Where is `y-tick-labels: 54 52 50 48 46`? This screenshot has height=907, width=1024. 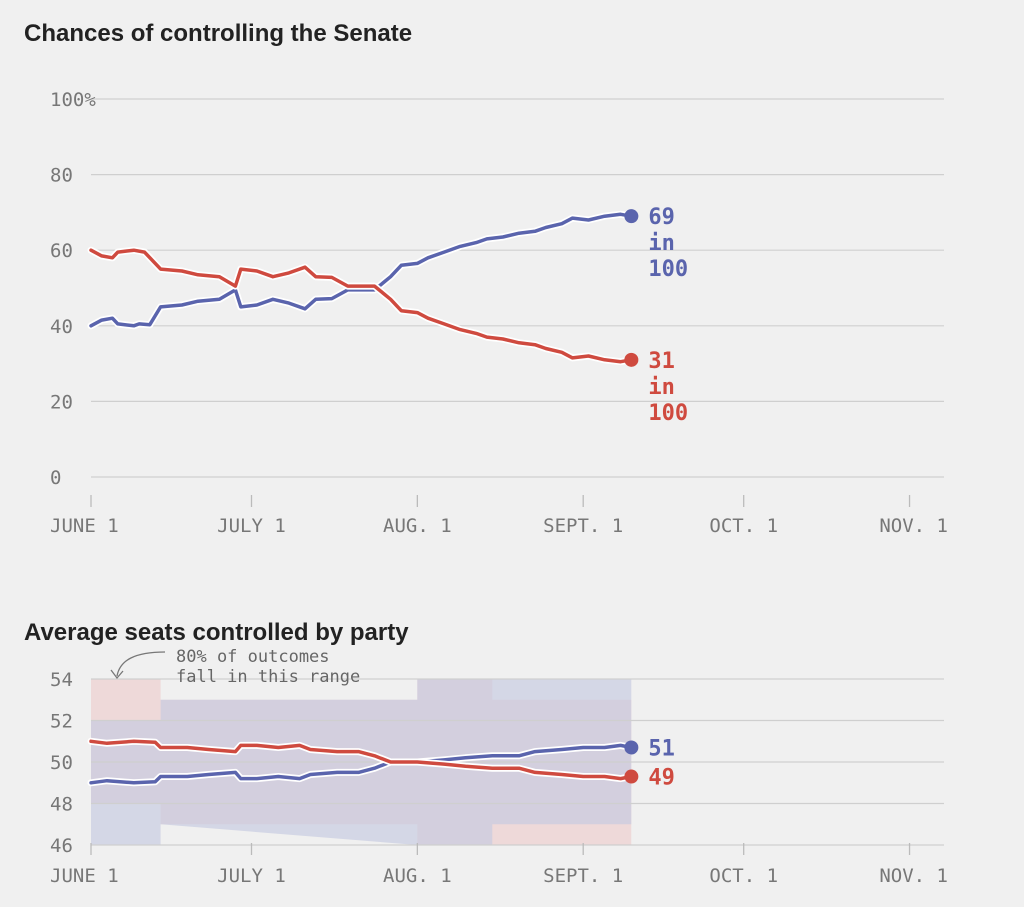
y-tick-labels: 54 52 50 48 46 is located at coordinates (61, 763).